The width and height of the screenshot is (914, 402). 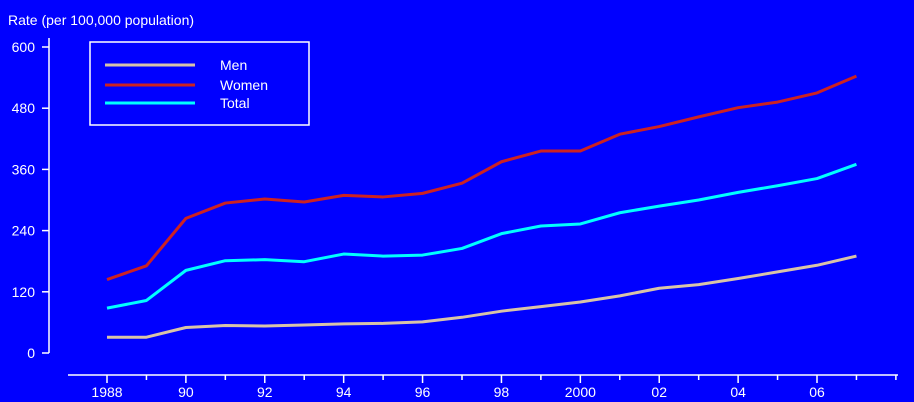 I want to click on legend-label-total: Total, so click(x=235, y=103).